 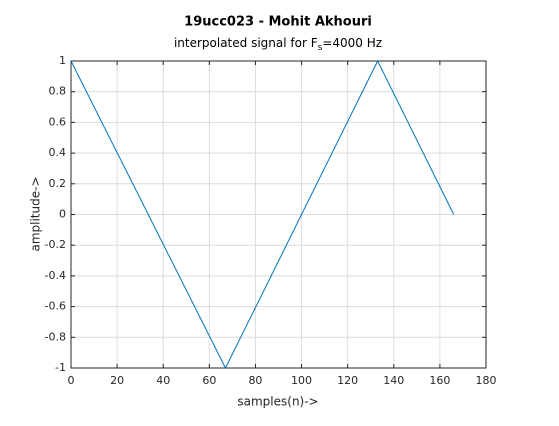 I want to click on x-tick-label: 140, so click(x=393, y=380).